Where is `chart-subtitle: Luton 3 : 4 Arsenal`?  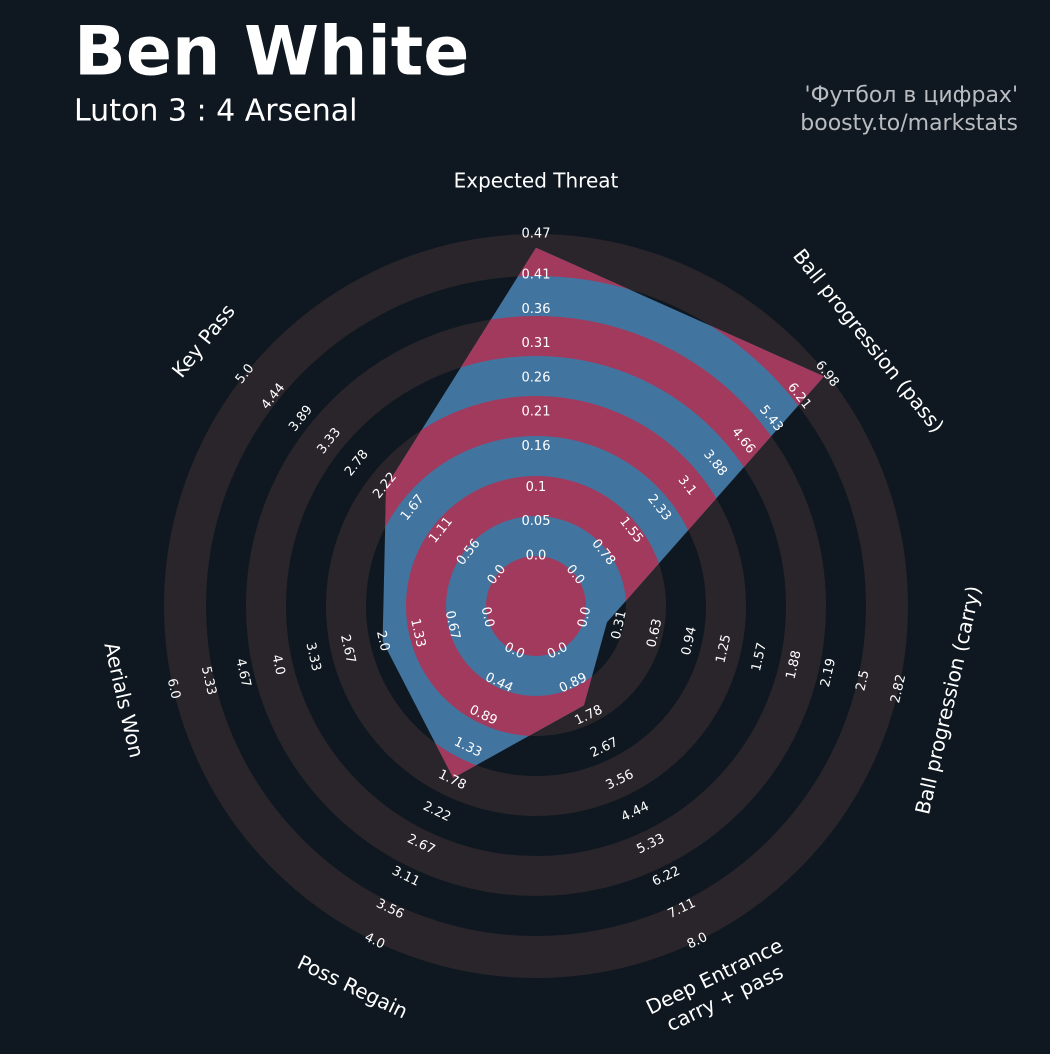
chart-subtitle: Luton 3 : 4 Arsenal is located at coordinates (215, 111).